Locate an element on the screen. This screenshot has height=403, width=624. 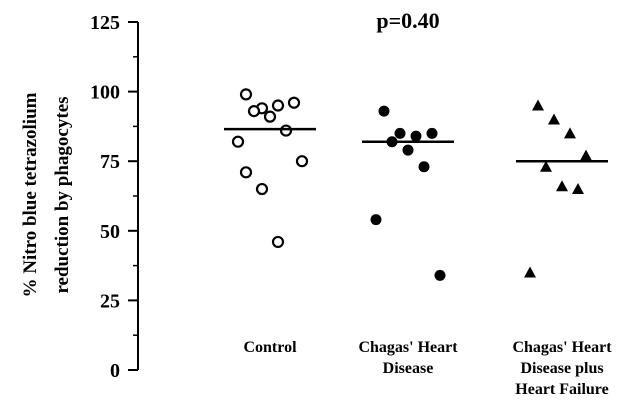
x-category-label: Disease is located at coordinates (408, 368).